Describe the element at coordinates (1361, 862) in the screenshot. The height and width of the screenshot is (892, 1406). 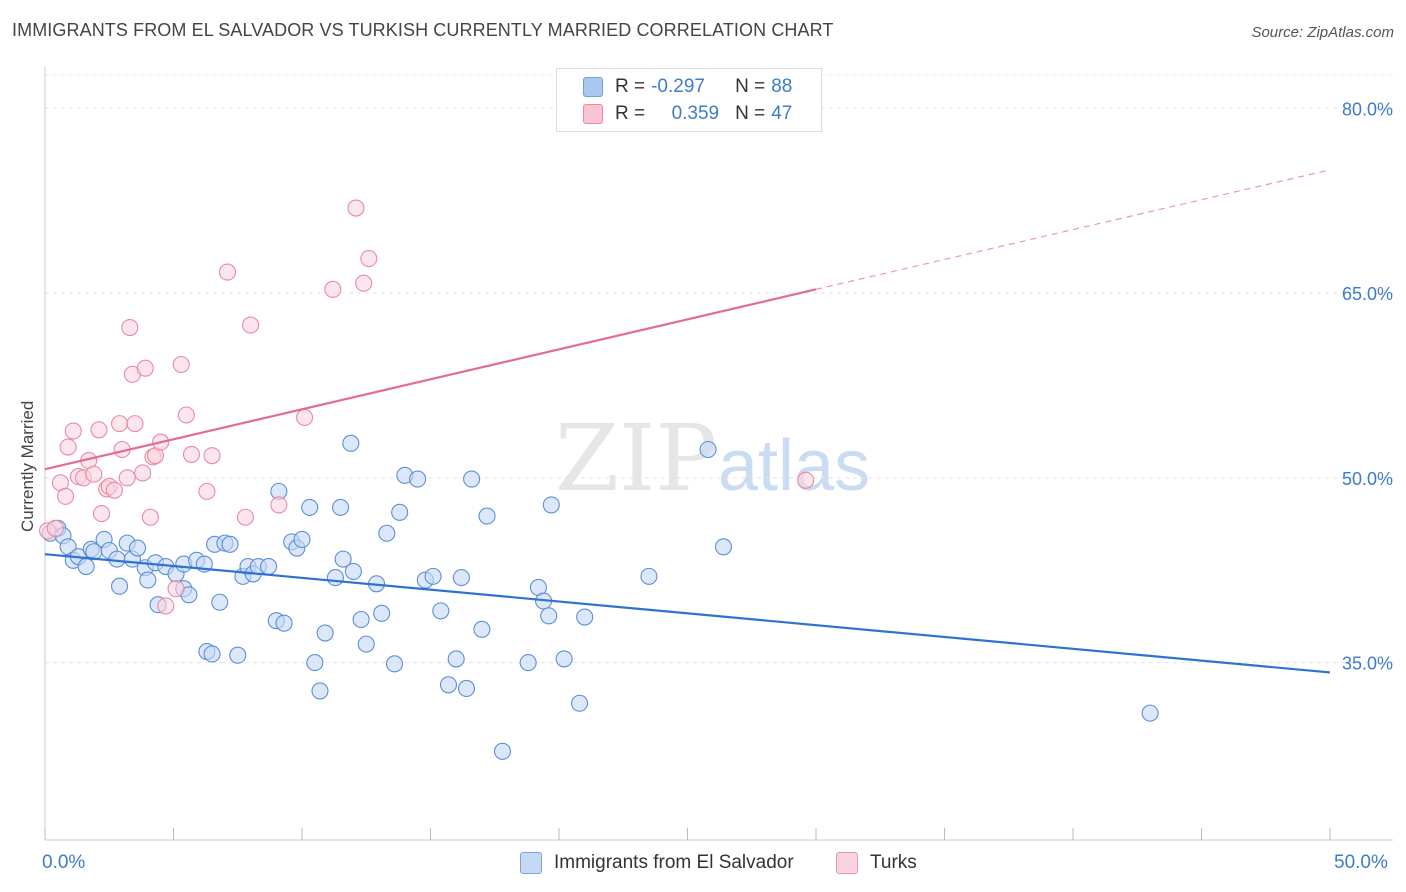
I see `x-tick-label-max: 50.0%` at that location.